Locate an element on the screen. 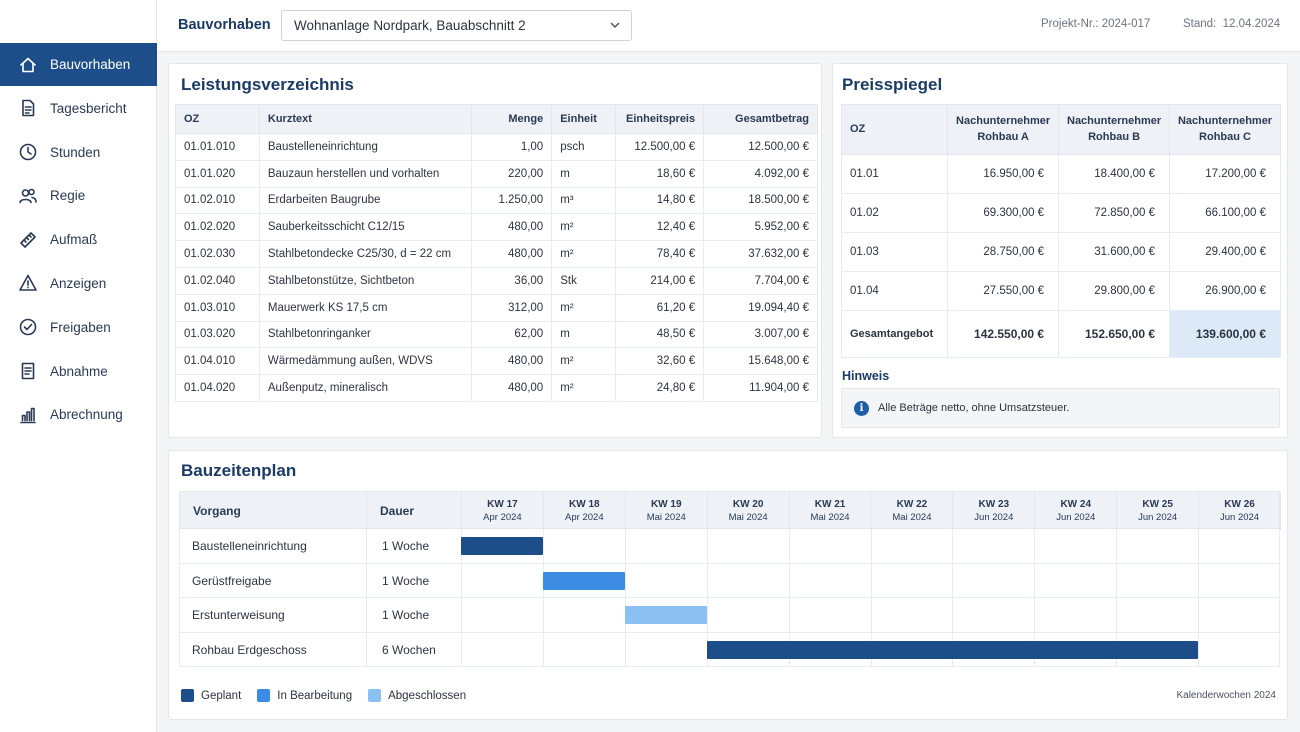 Image resolution: width=1300 pixels, height=732 pixels. lv-cell: 3.007,00 € is located at coordinates (760, 334).